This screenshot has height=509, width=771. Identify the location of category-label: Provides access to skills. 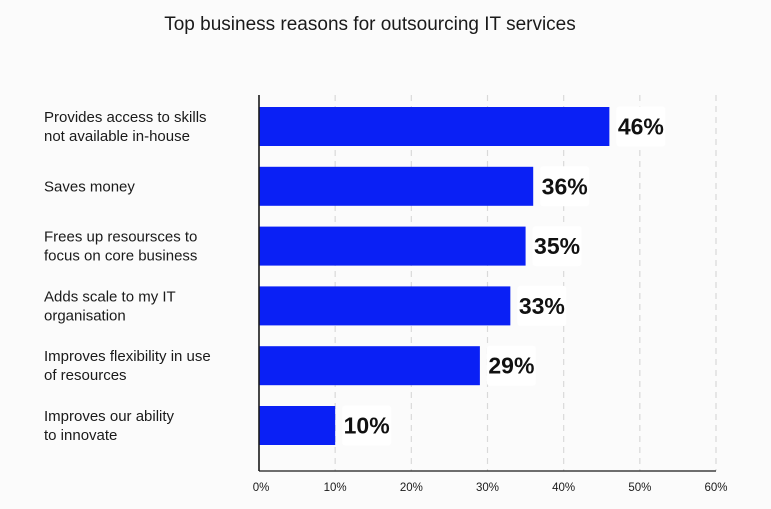
(125, 117).